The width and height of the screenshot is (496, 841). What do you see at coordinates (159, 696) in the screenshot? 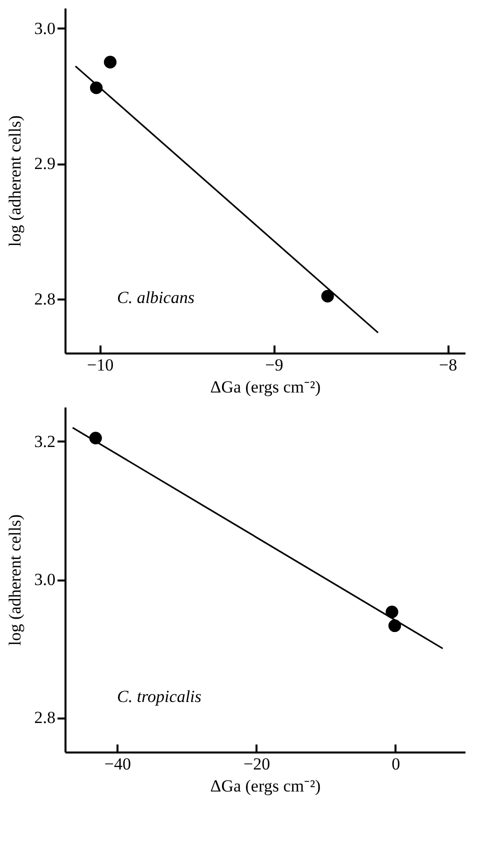
I see `annotation: C. tropicalis` at bounding box center [159, 696].